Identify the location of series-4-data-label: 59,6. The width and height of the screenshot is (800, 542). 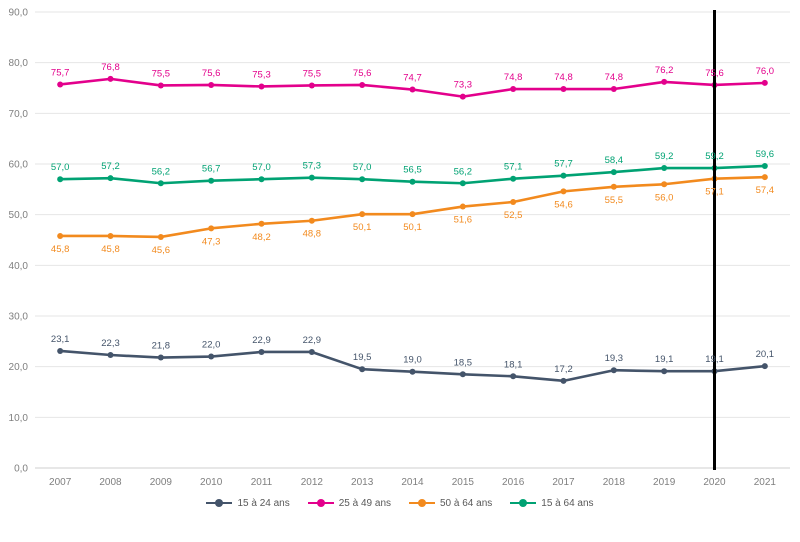
(765, 154).